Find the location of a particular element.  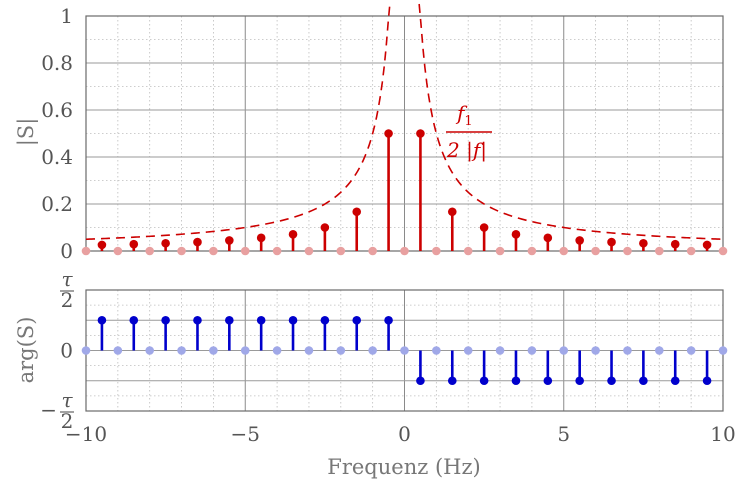

envelope-annotation: f1 2 |f| is located at coordinates (469, 132).